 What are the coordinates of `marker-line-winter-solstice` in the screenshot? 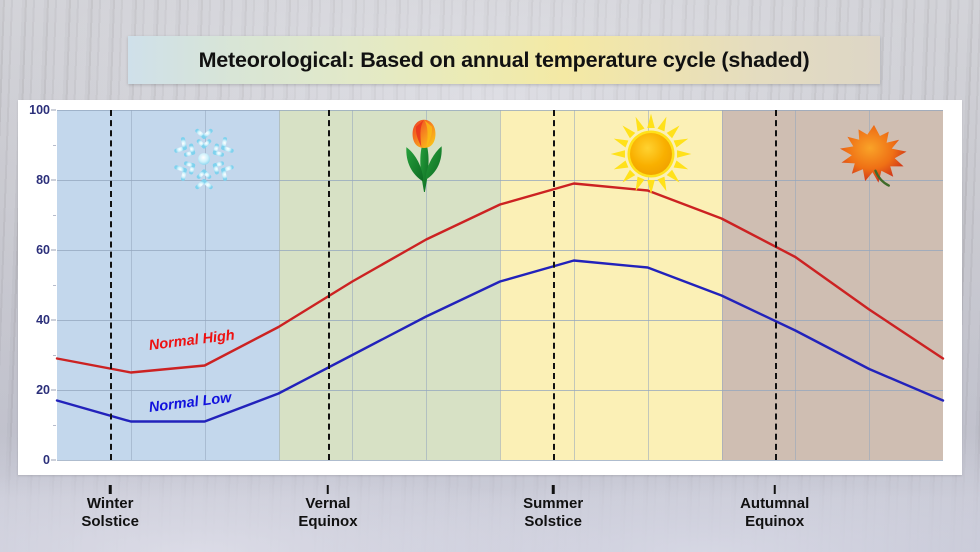 It's located at (111, 285).